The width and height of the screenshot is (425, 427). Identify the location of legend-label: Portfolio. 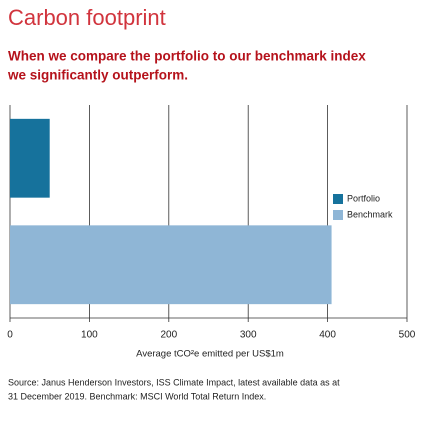
(363, 198).